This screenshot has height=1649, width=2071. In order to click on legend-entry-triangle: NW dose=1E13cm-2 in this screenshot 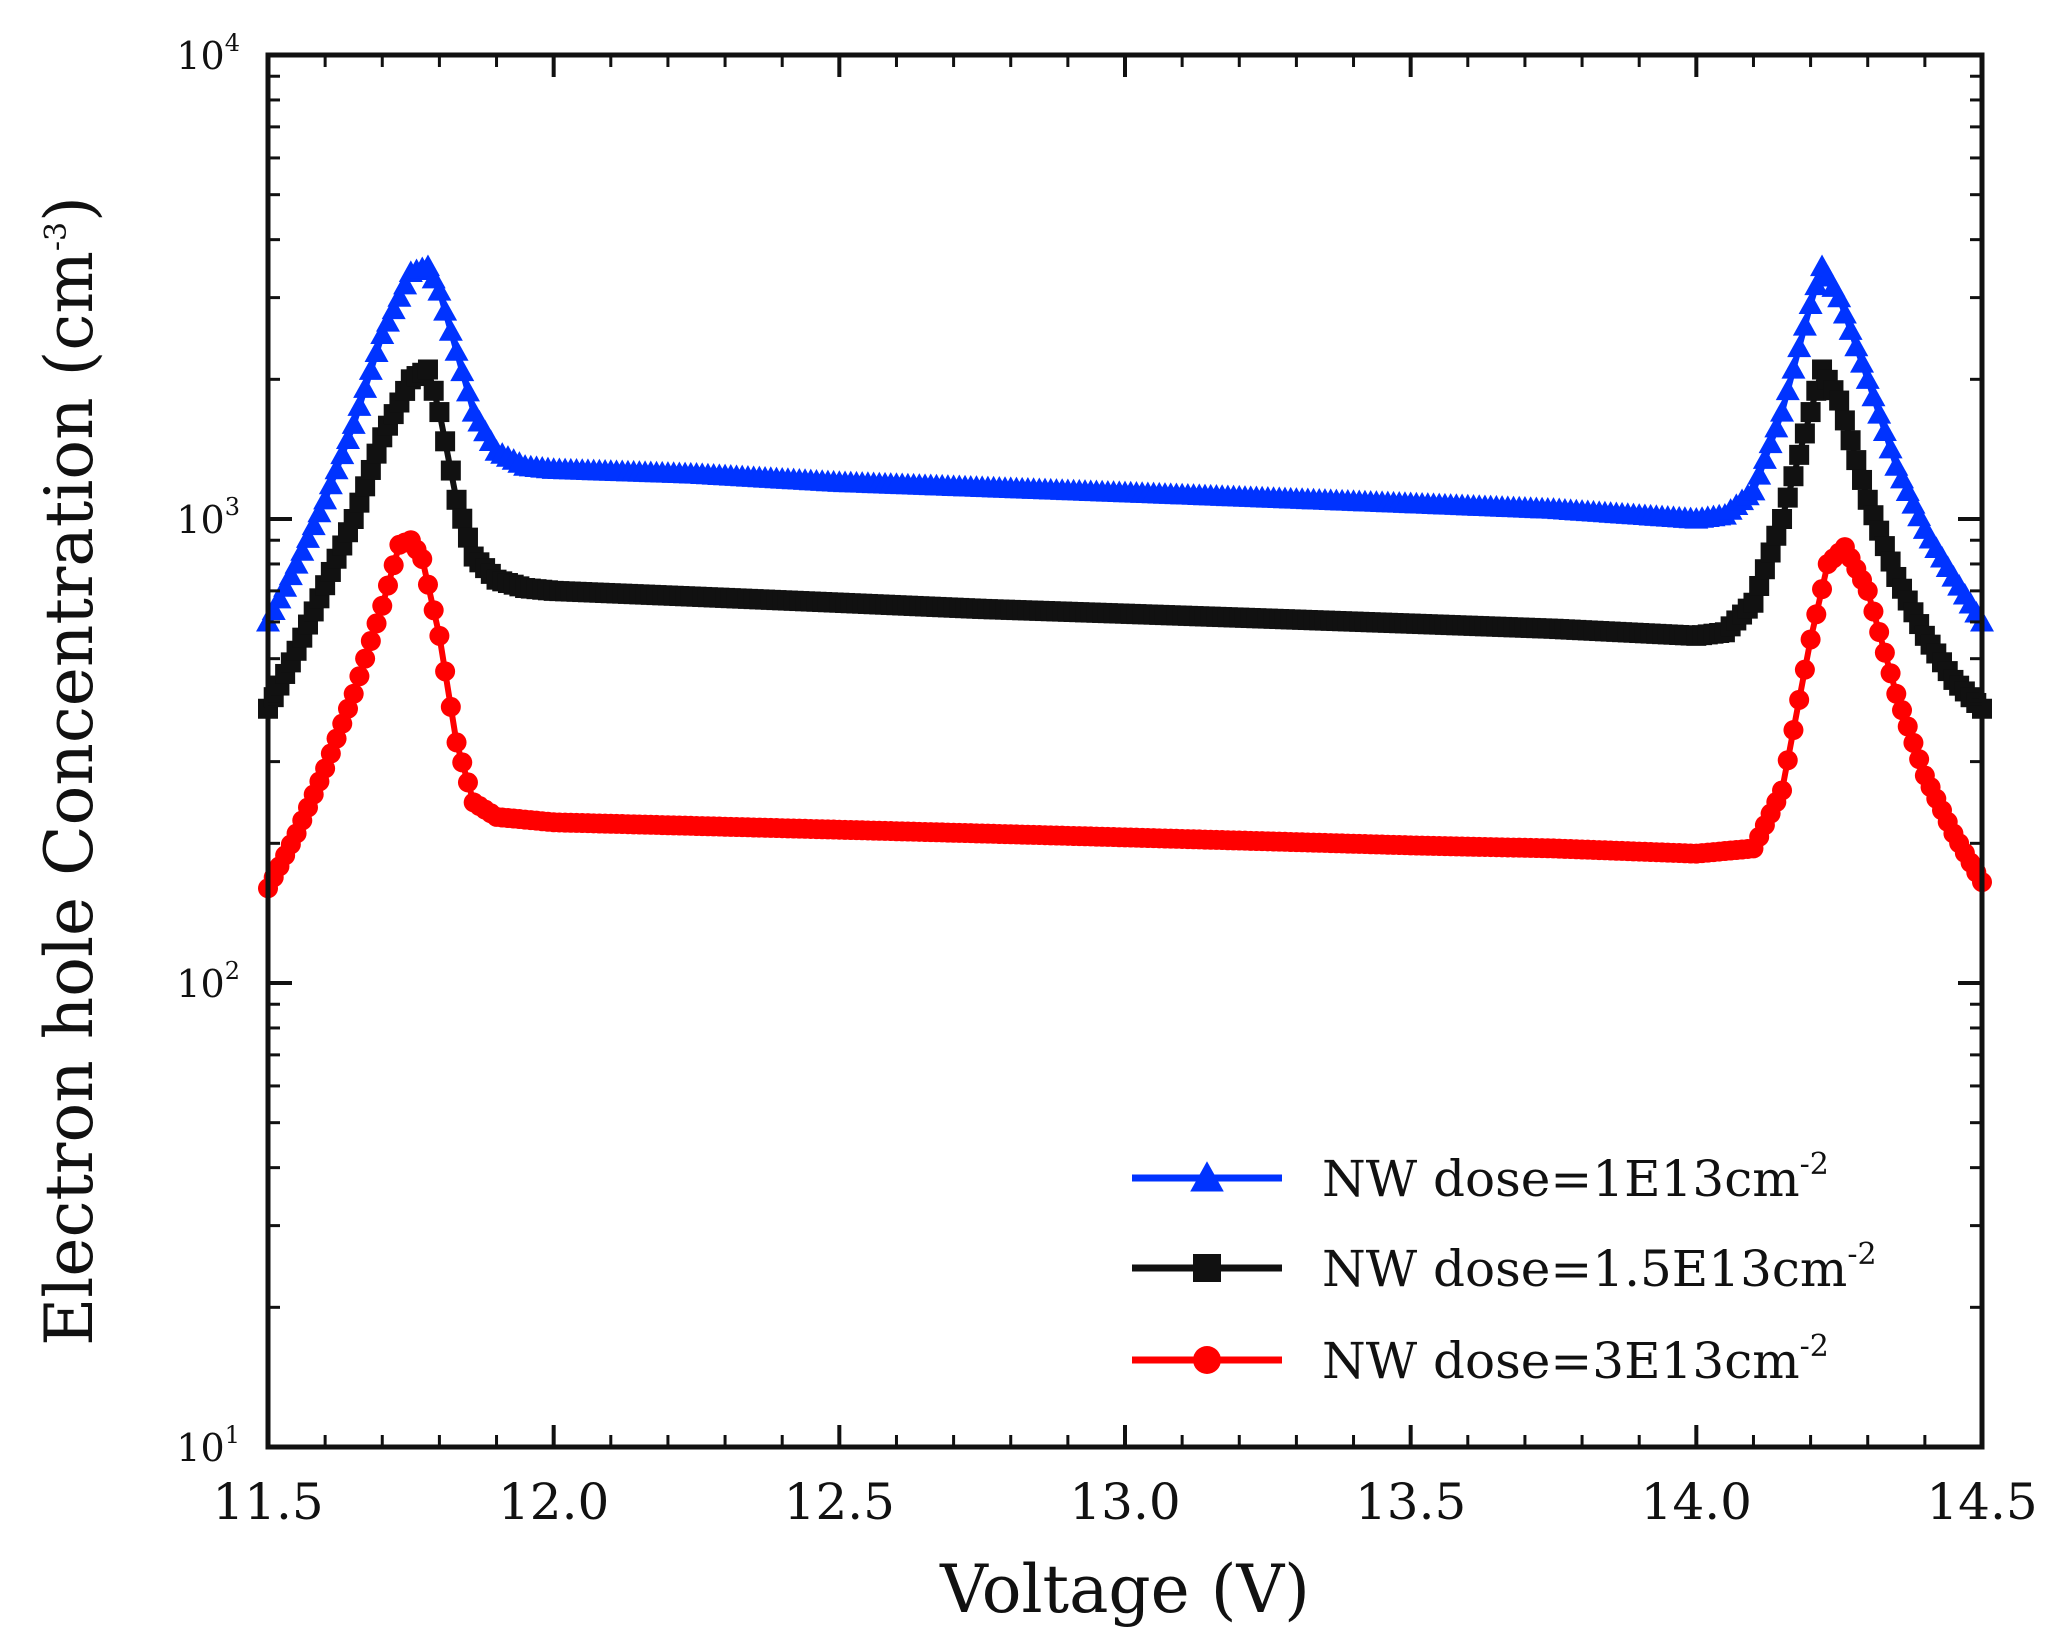, I will do `click(1480, 1177)`.